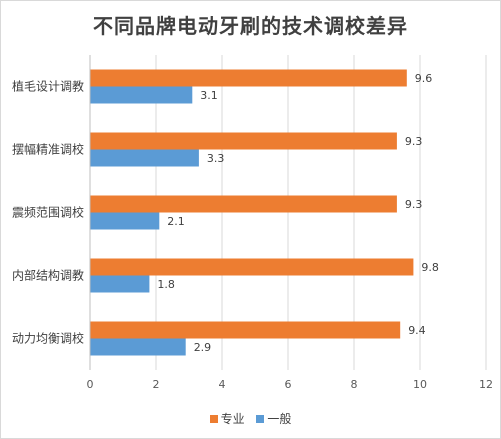  Describe the element at coordinates (203, 347) in the screenshot. I see `data-label: 2.9` at that location.